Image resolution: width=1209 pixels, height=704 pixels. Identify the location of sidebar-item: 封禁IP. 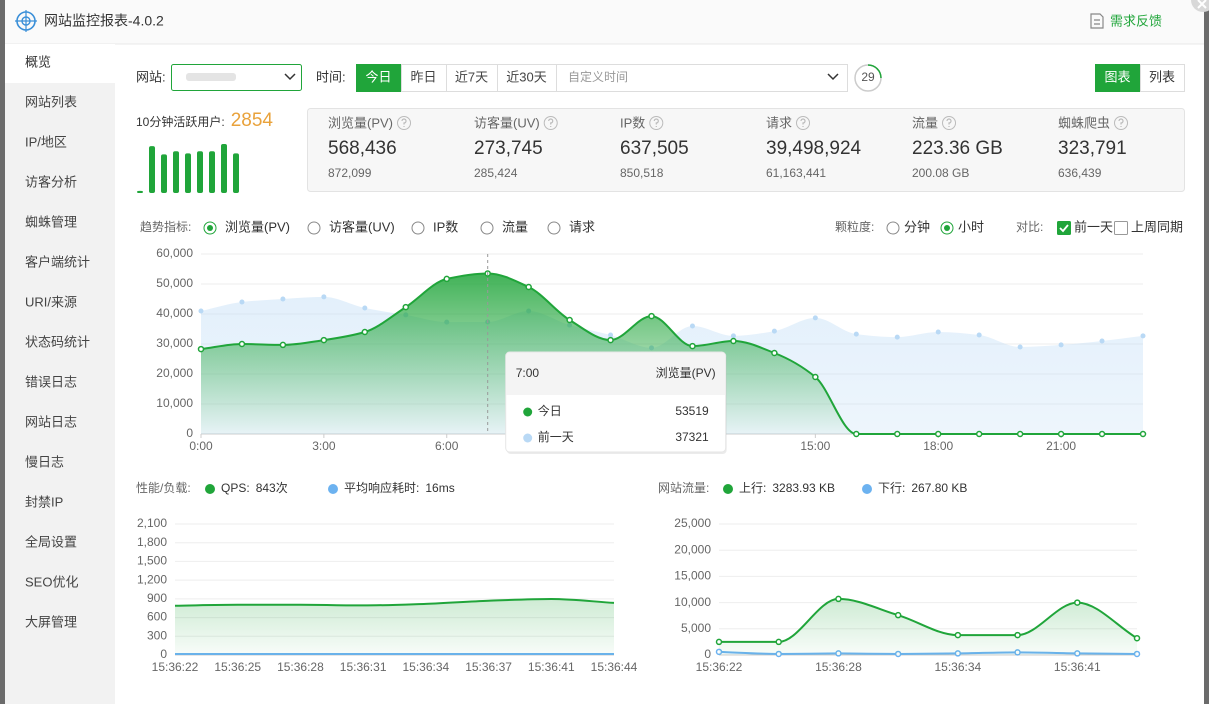
(44, 501).